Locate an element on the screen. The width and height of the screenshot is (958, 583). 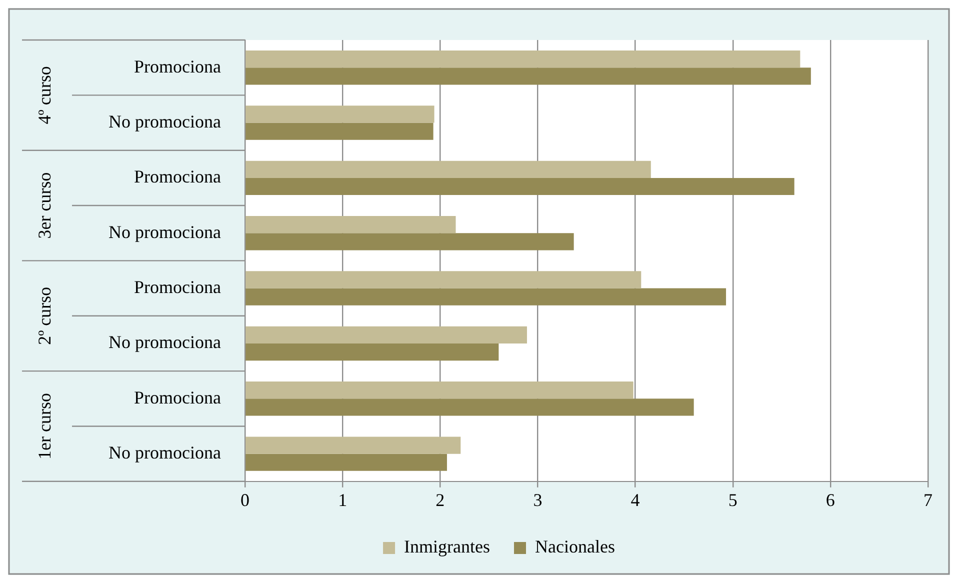
text: 1er curso is located at coordinates (44, 426).